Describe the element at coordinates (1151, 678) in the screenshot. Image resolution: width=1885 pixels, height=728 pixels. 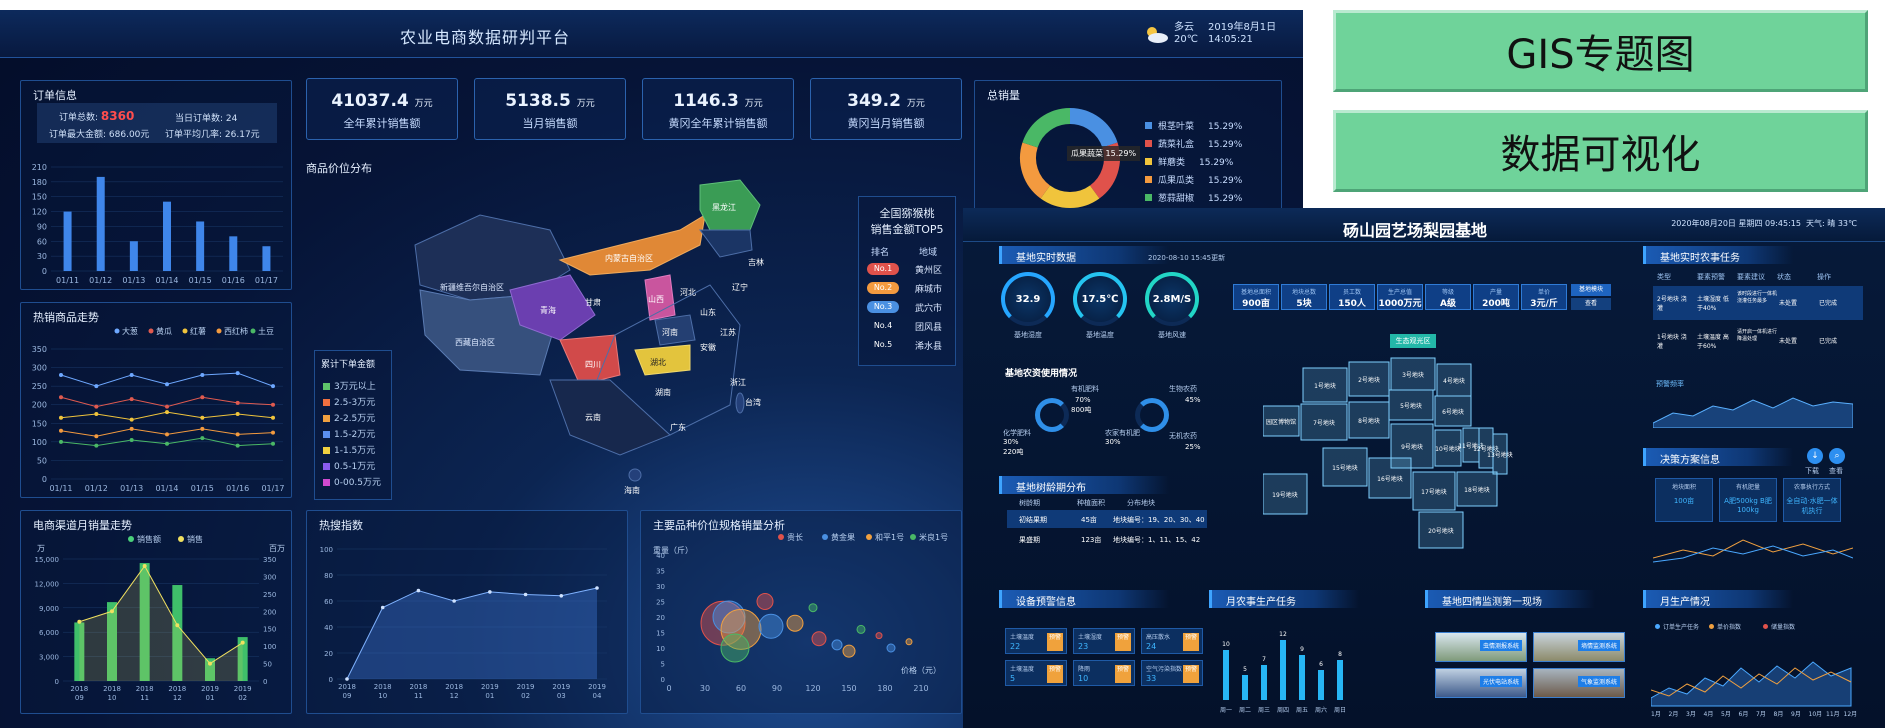
I see `device-value: 33` at that location.